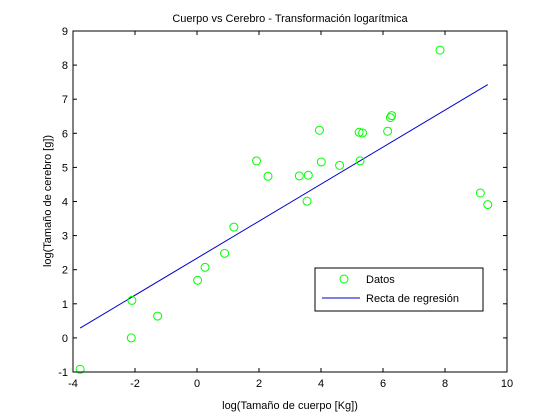 The width and height of the screenshot is (560, 420). Describe the element at coordinates (65, 237) in the screenshot. I see `y-tick-label: 3` at that location.